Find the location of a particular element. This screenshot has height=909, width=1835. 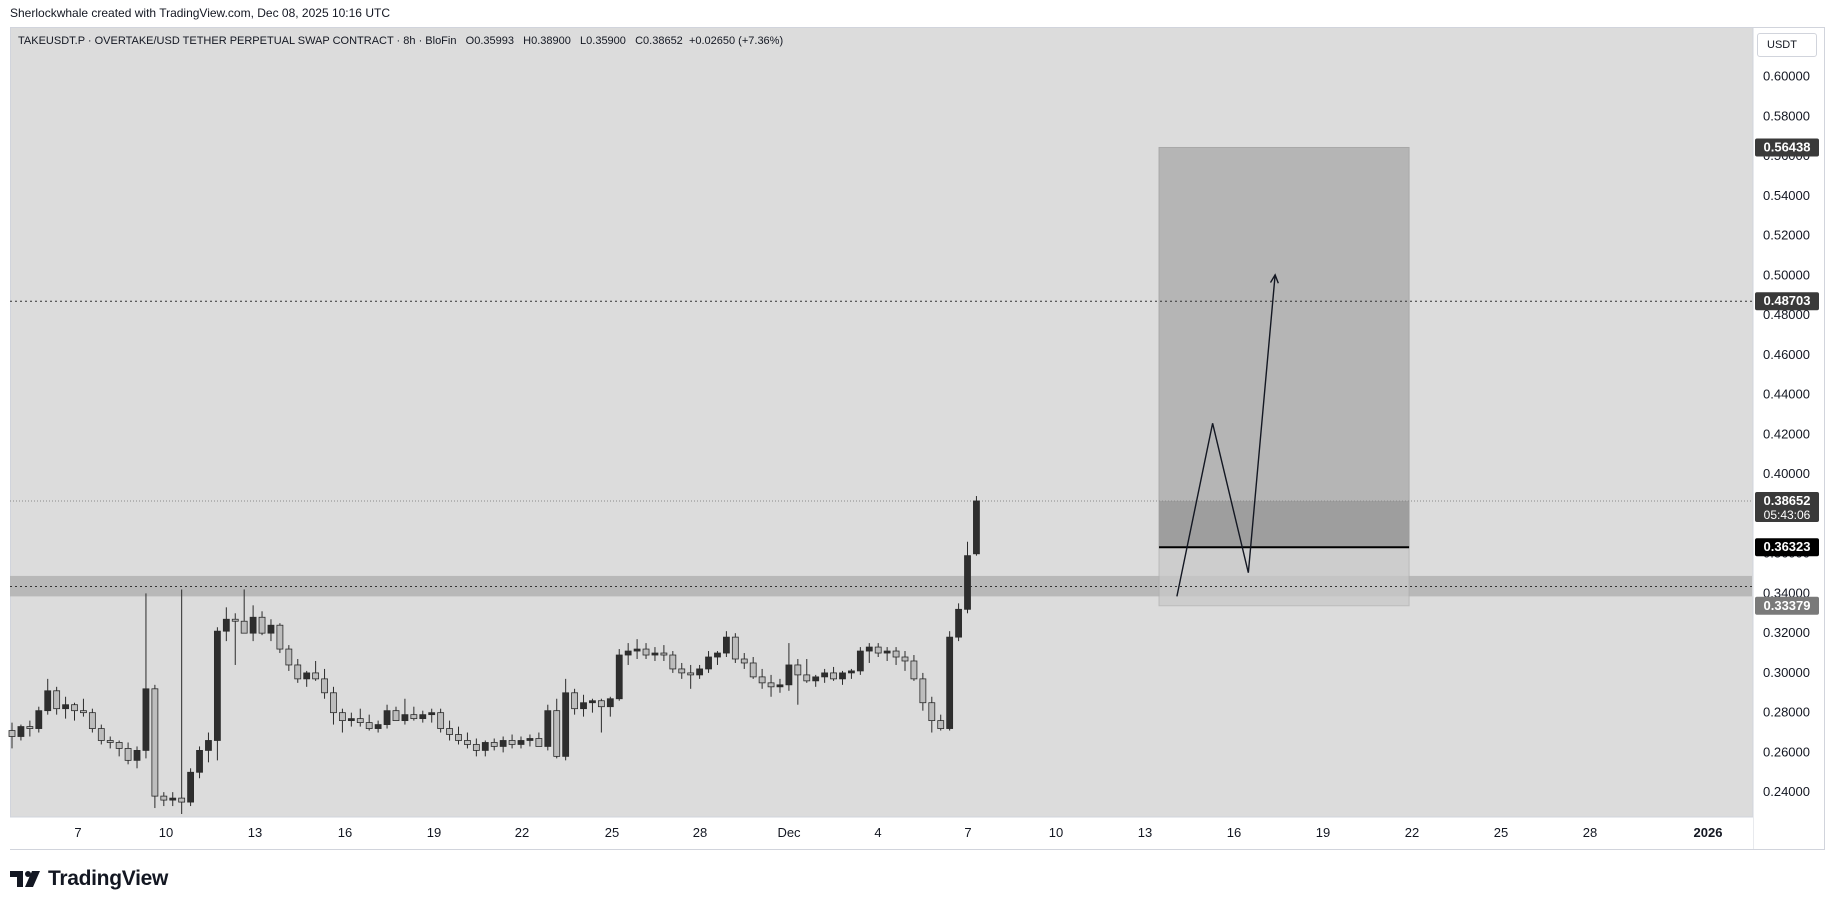

time-tick-label: 25 is located at coordinates (1501, 832).